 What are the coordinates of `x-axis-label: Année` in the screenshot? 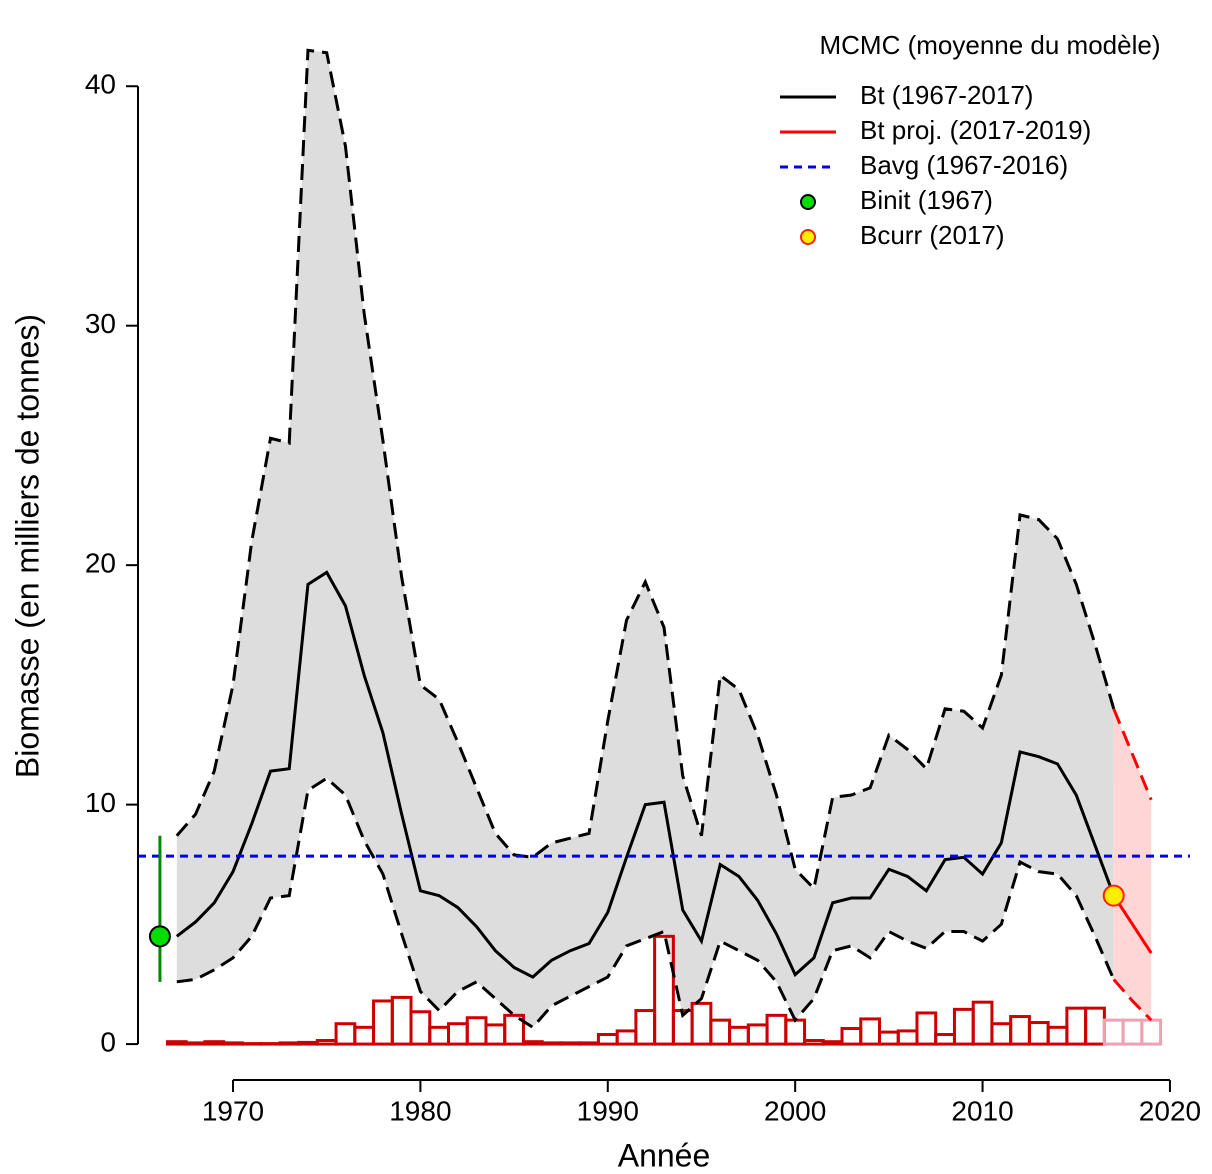 It's located at (664, 1155).